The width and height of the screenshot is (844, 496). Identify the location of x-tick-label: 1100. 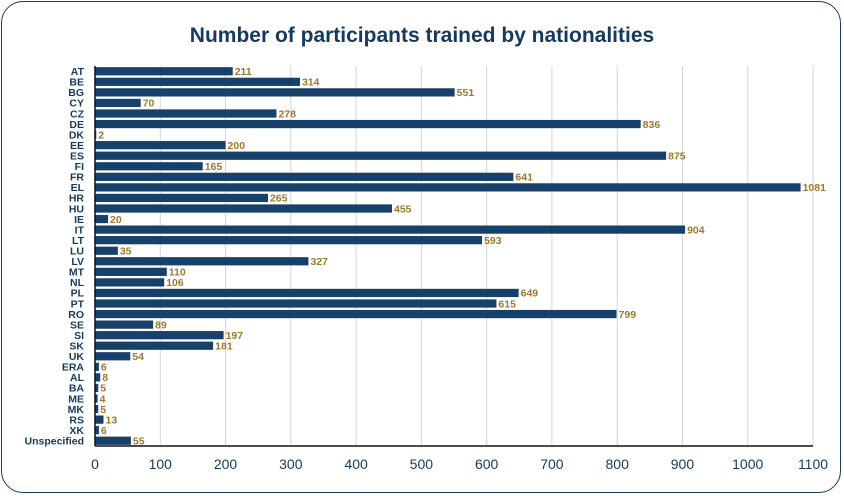
(813, 464).